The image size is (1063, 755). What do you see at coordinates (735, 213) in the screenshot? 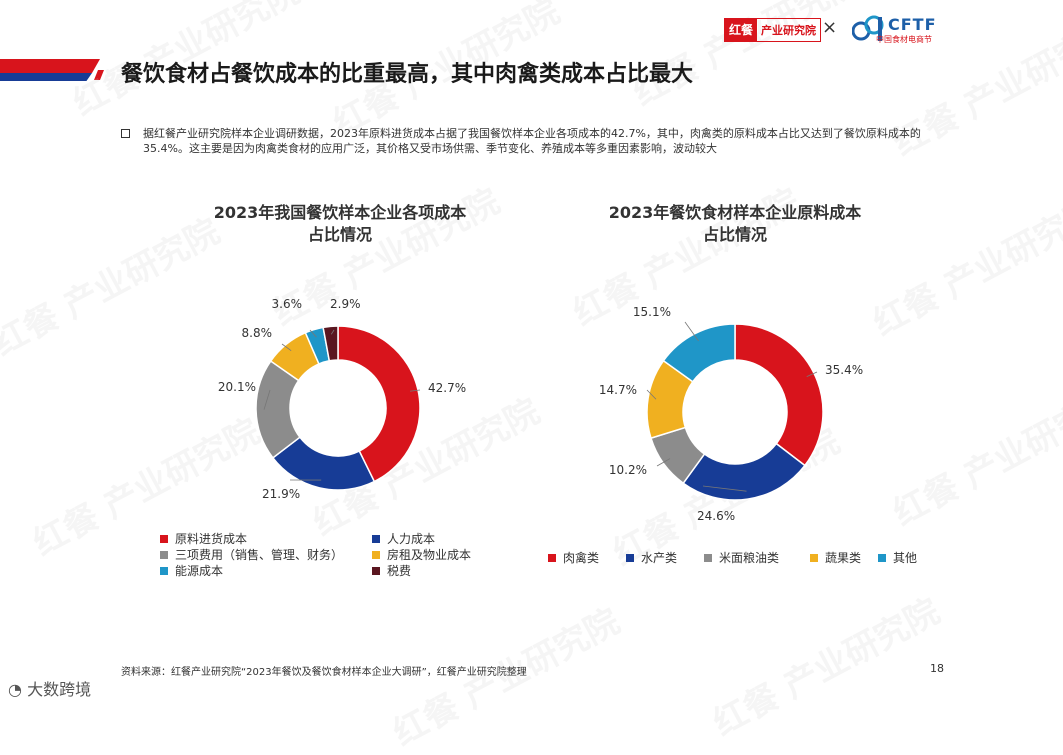
I see `chart2-title-line1: 2023年餐饮食材样本企业原料成本` at bounding box center [735, 213].